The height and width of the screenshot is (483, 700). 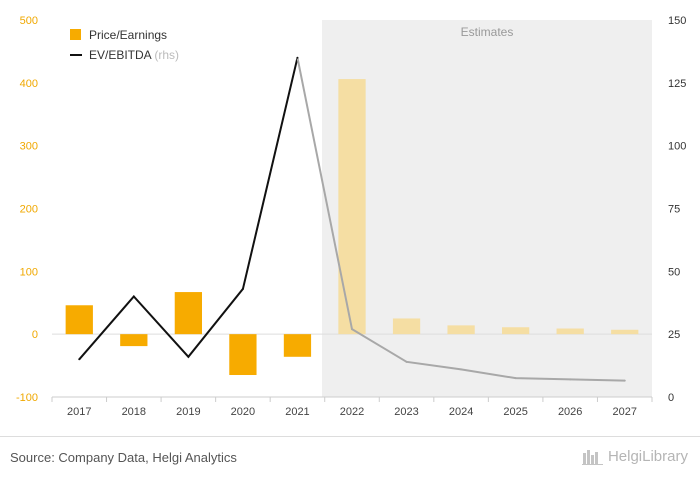 What do you see at coordinates (134, 412) in the screenshot?
I see `x-tick-label-2018: 2018` at bounding box center [134, 412].